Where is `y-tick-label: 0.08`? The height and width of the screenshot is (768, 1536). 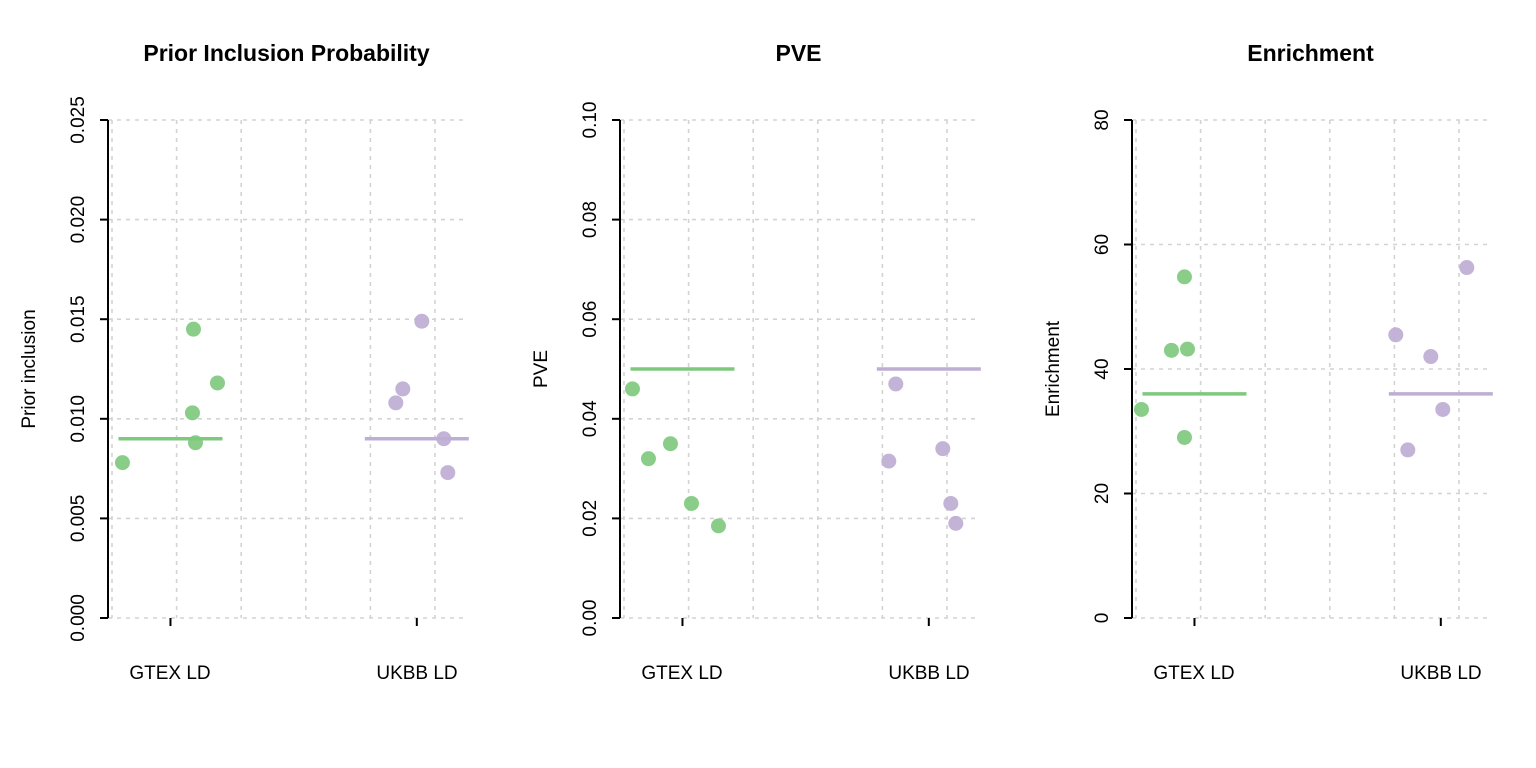
y-tick-label: 0.08 is located at coordinates (590, 219).